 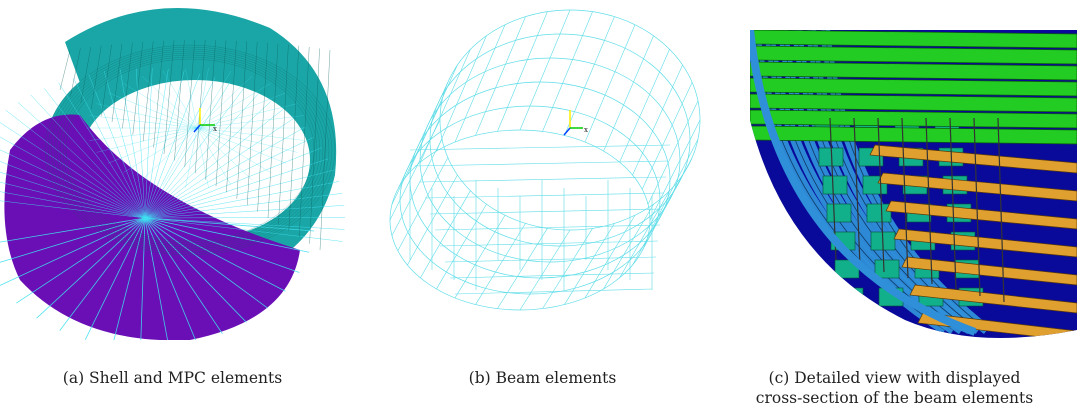 I want to click on caption-b: (b) Beam elements, so click(x=542, y=378).